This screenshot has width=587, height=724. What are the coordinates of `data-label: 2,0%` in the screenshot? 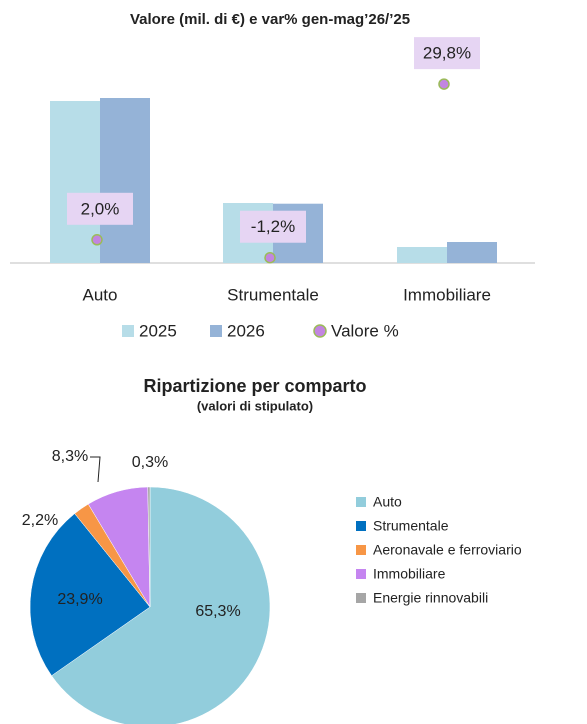 It's located at (100, 208).